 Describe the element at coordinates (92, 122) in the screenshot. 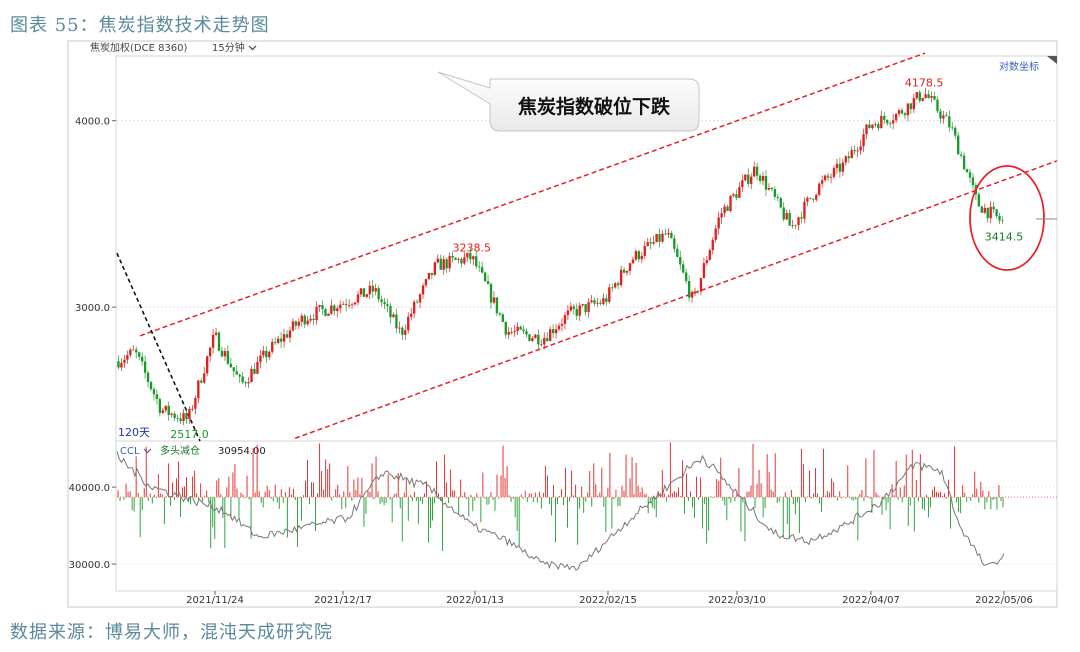

I see `price-tick-label: 4000.0` at that location.